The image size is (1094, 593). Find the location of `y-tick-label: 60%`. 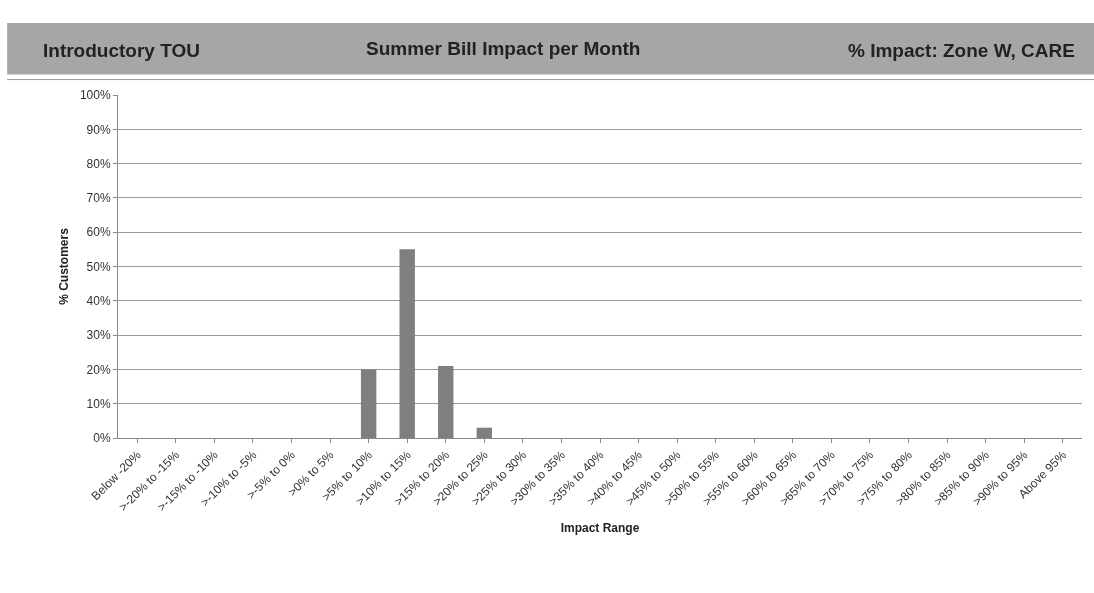

y-tick-label: 60% is located at coordinates (98, 232).